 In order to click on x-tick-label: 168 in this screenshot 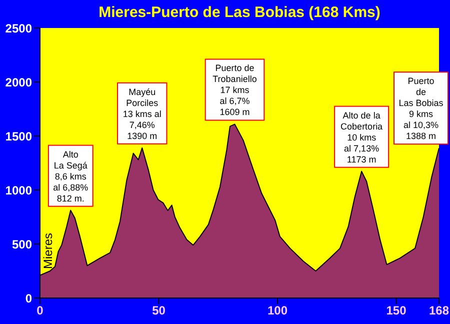, I will do `click(439, 311)`.